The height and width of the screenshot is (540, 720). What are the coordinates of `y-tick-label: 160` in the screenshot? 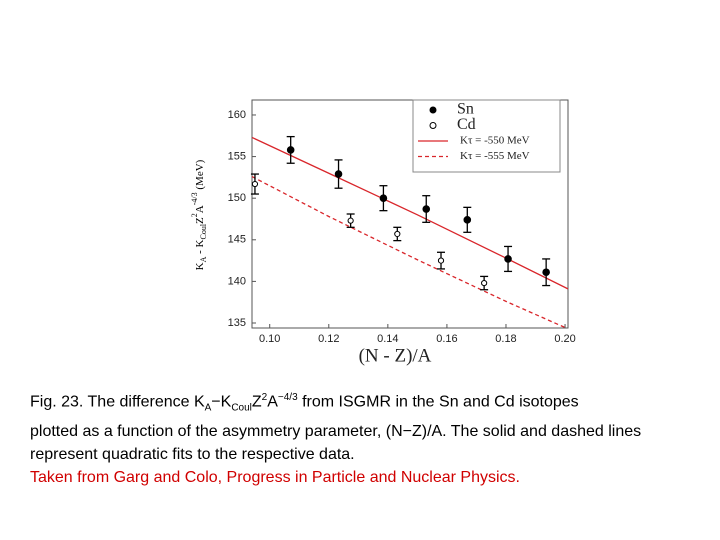 It's located at (237, 115).